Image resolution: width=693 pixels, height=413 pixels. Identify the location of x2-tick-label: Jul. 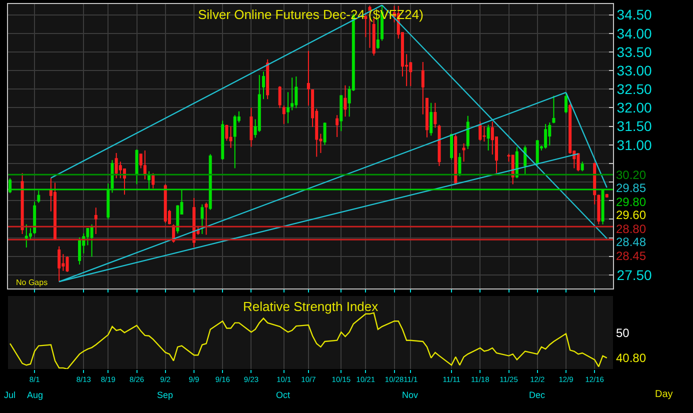
(10, 395).